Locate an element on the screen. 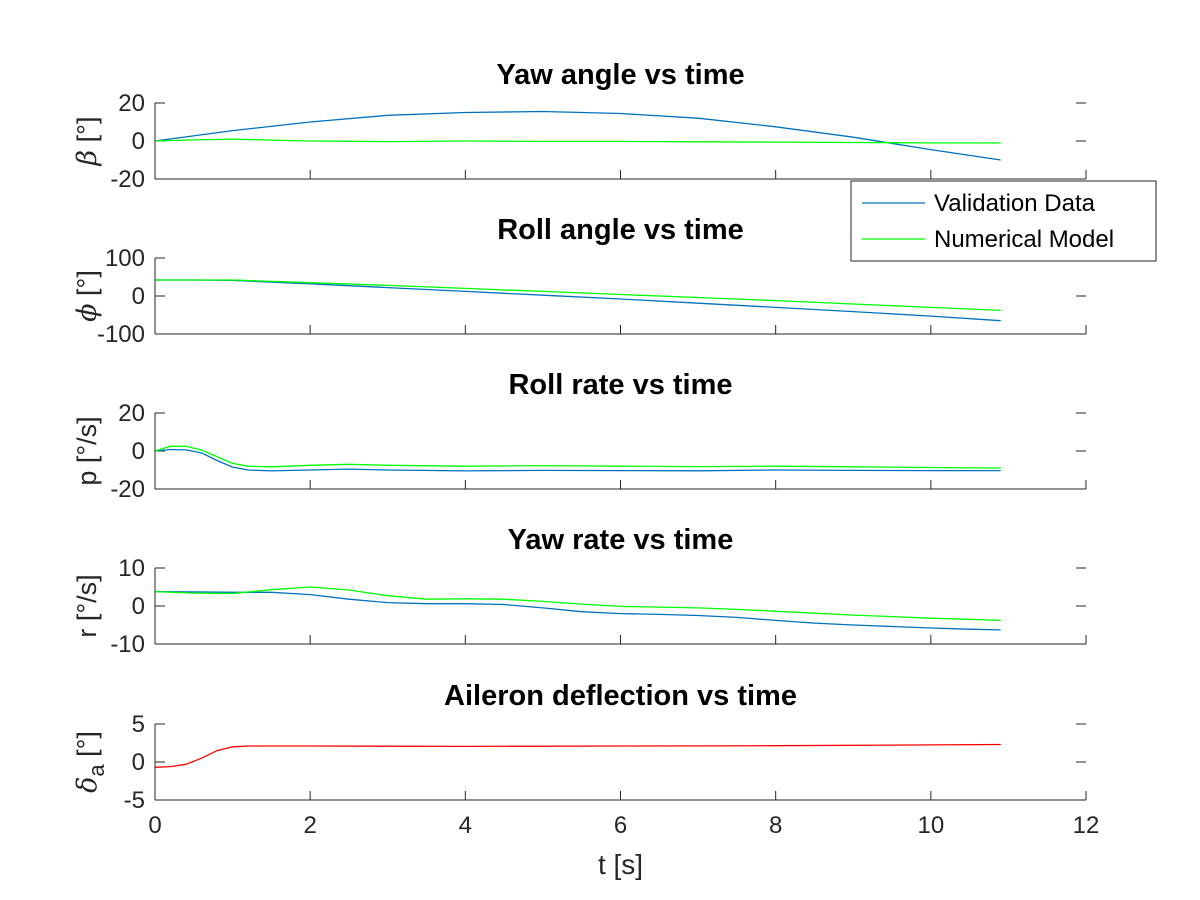  y-axis-label: p [°/s] is located at coordinates (87, 450).